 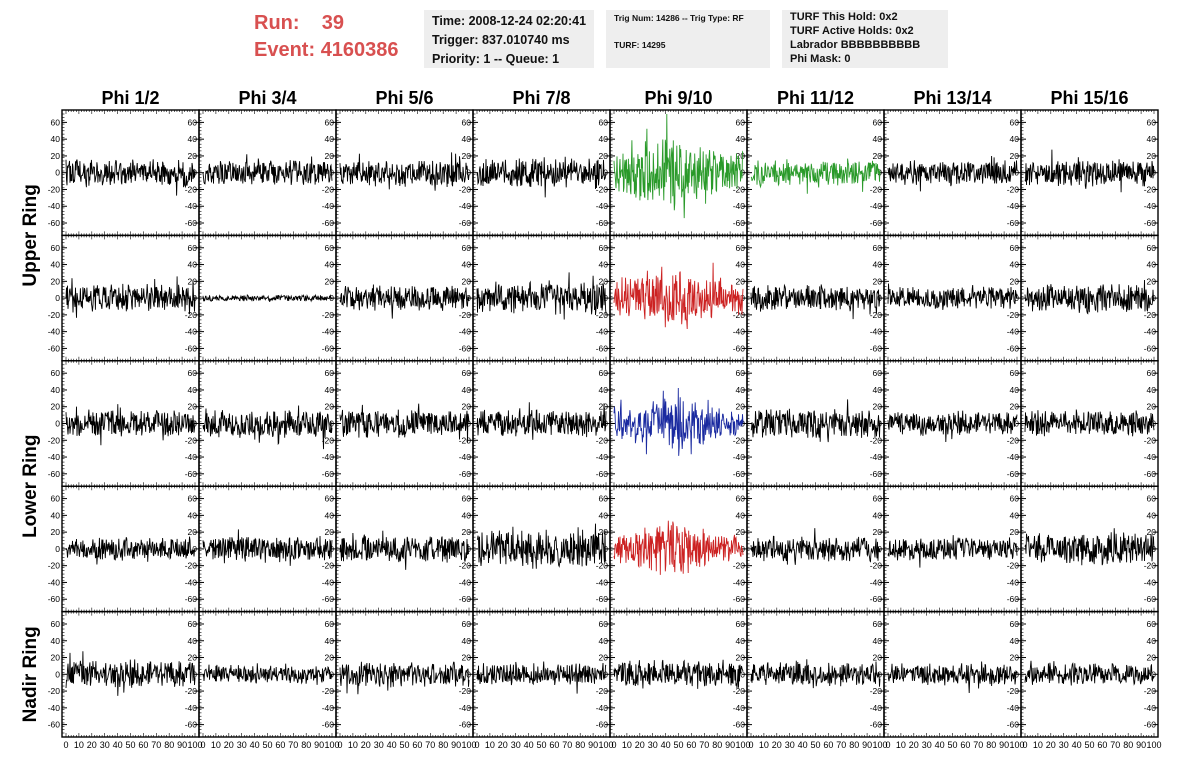 I want to click on event-label: Event:, so click(x=285, y=50).